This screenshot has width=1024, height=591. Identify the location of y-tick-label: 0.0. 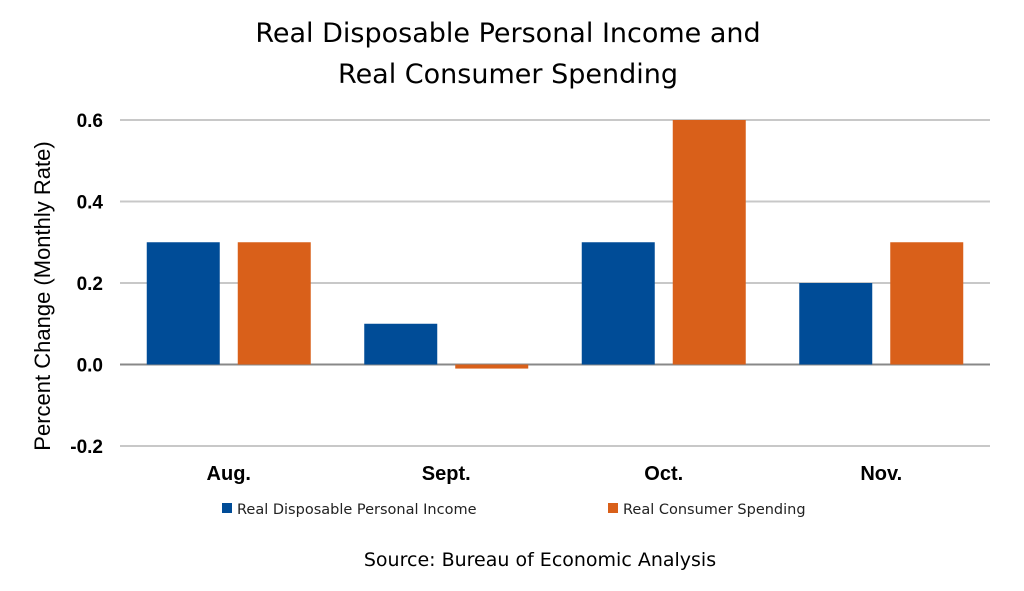
(90, 366).